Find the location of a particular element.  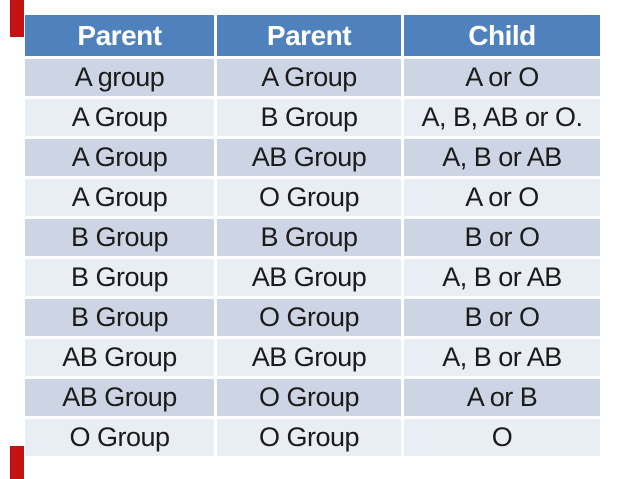

table-cell: A, B, AB or O. is located at coordinates (502, 117).